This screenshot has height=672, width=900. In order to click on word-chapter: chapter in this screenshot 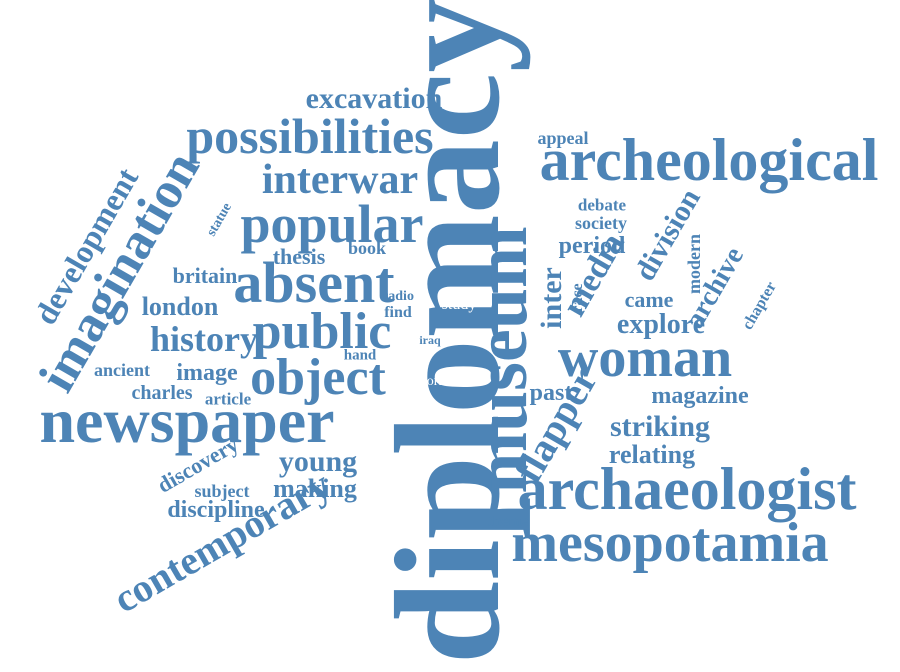, I will do `click(760, 305)`.